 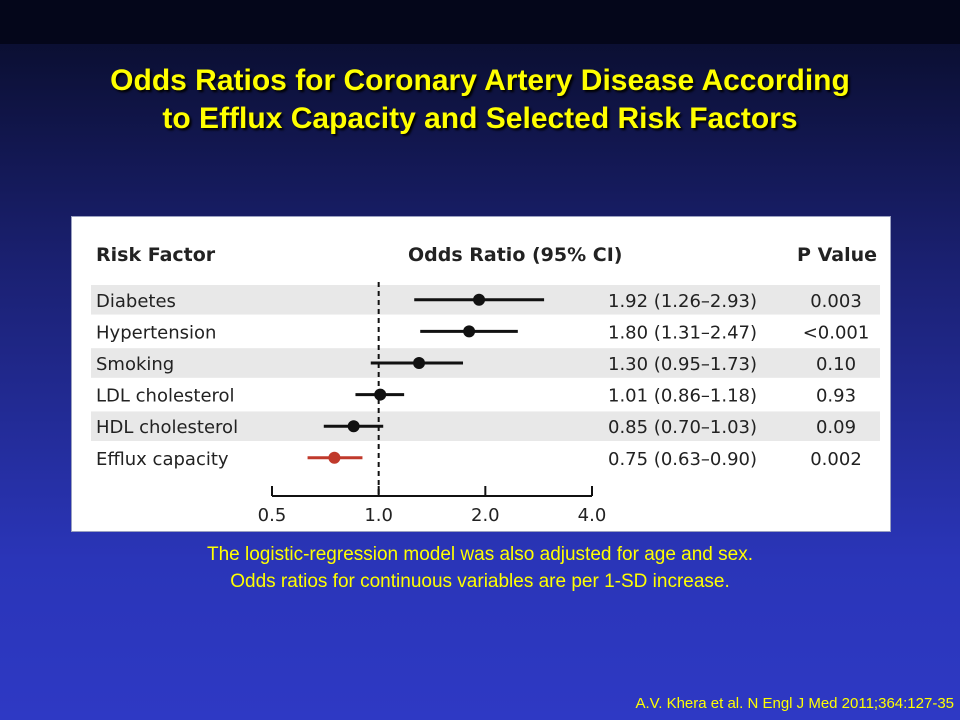 What do you see at coordinates (682, 332) in the screenshot?
I see `or-ci-text: 1.80 (1.31–2.47)` at bounding box center [682, 332].